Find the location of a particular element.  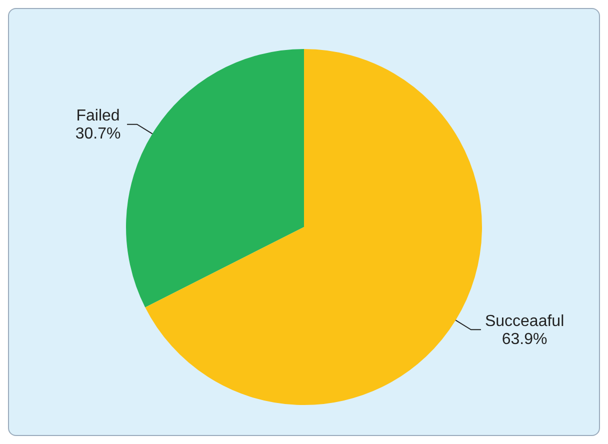

slice-label: Succeaaful is located at coordinates (524, 321).